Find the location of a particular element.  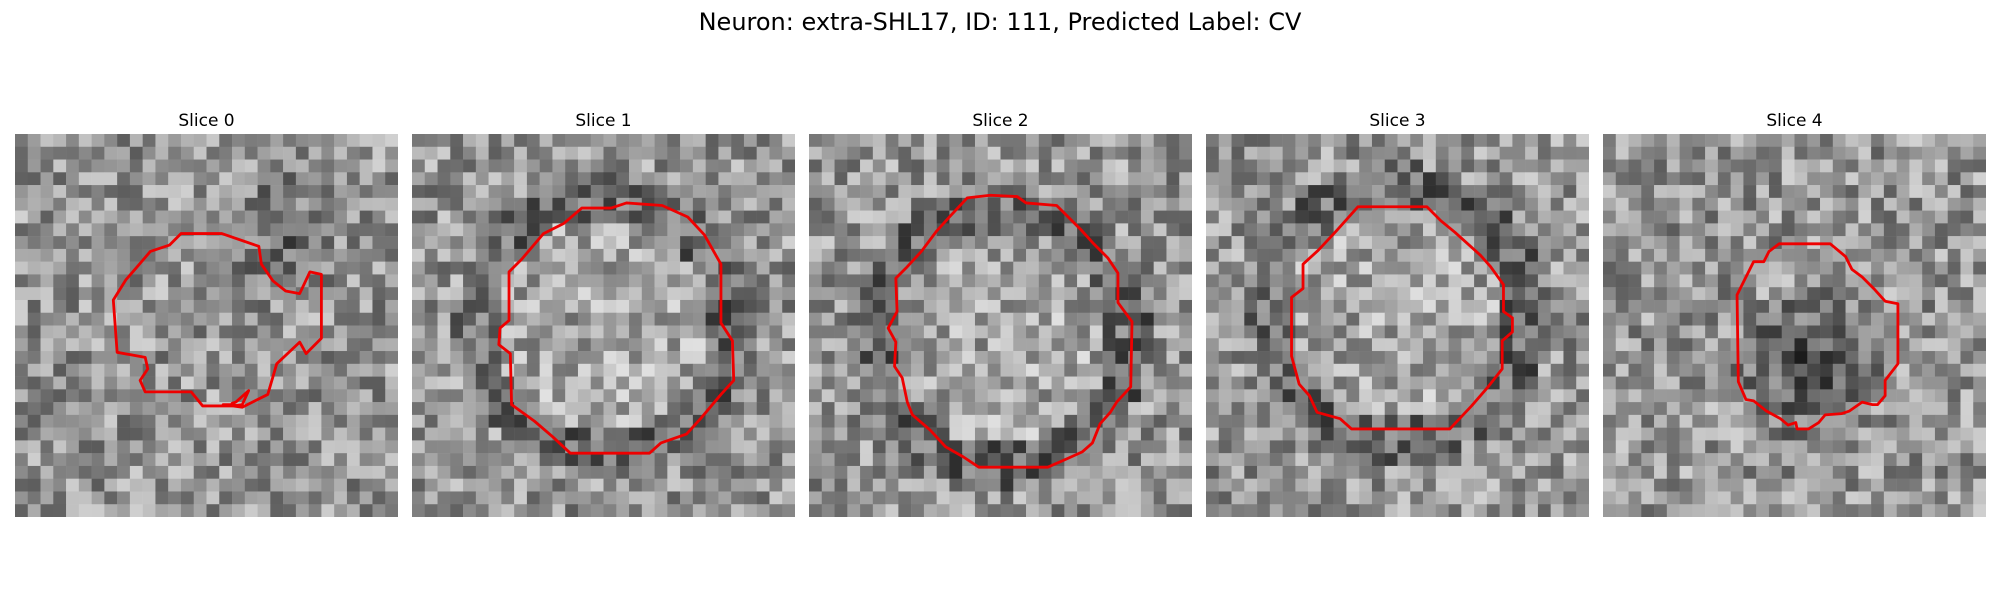

slice-panel-1: Slice 1 is located at coordinates (603, 312).